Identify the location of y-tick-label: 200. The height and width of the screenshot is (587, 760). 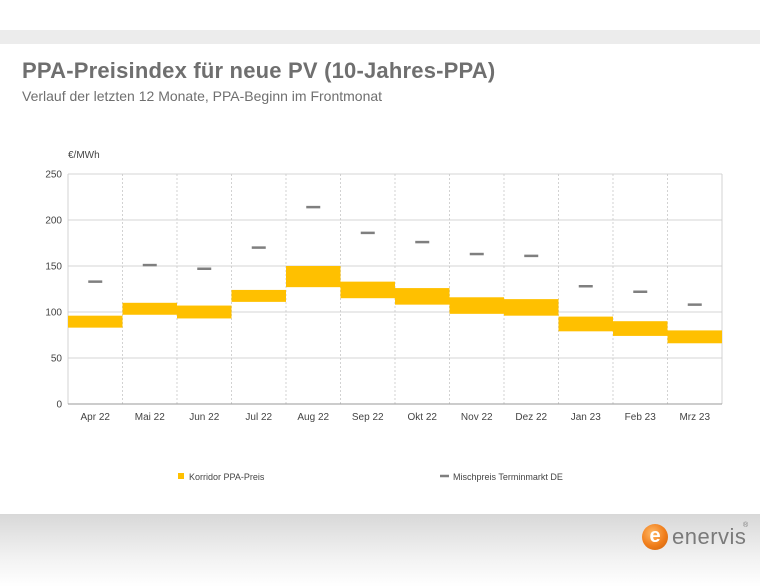
(53, 221).